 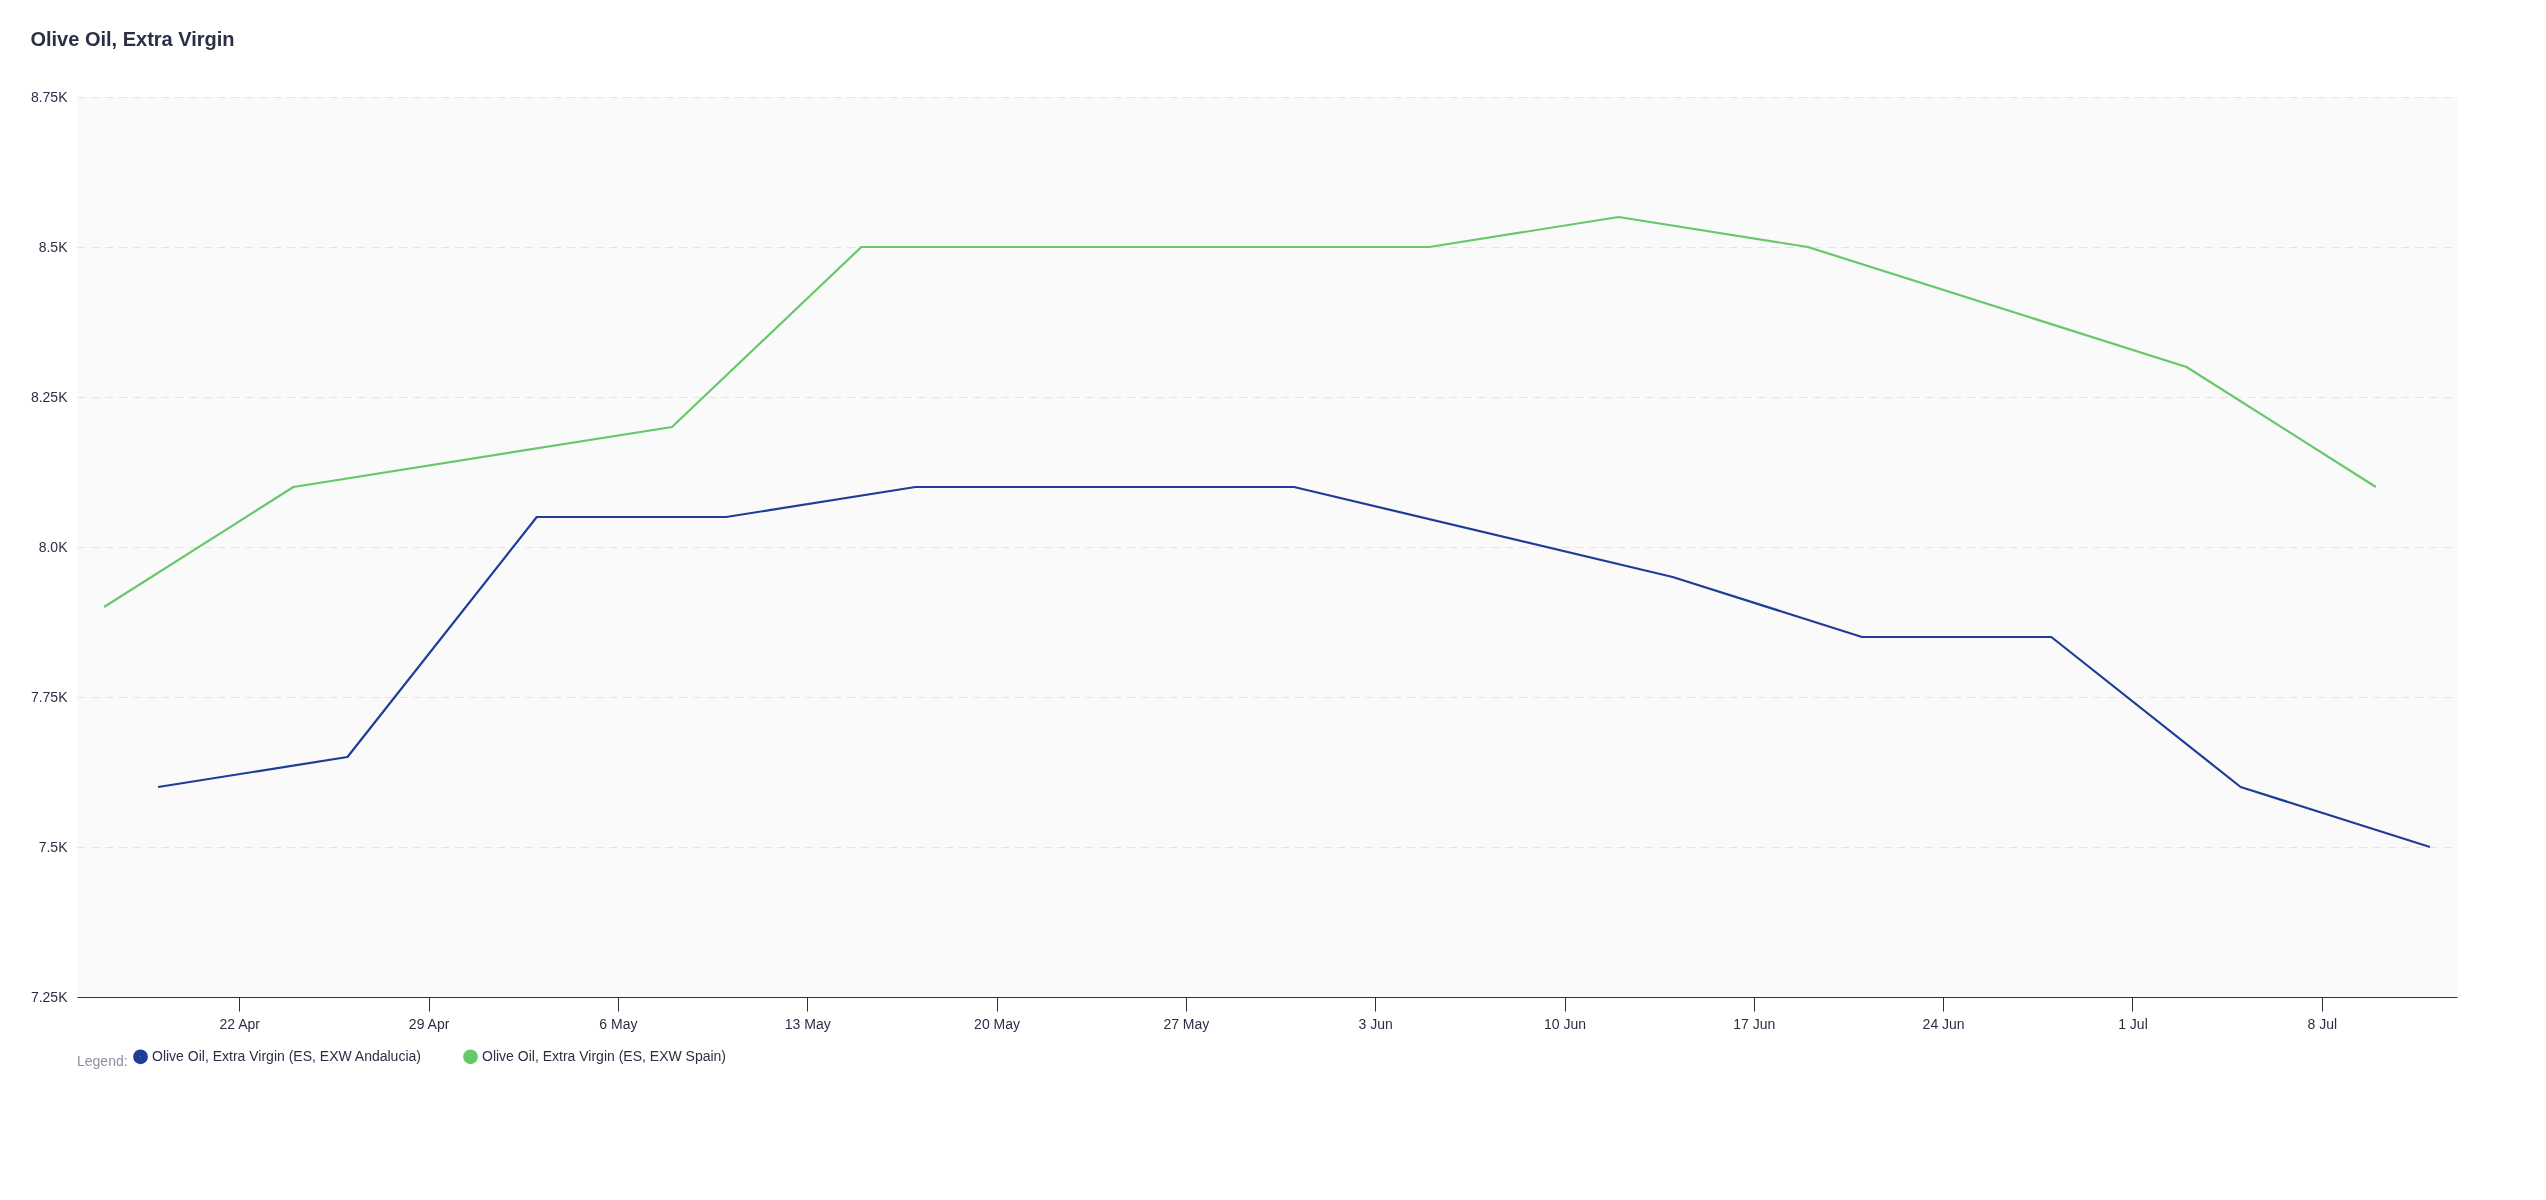 I want to click on y-tick-label: 8.5K, so click(x=53, y=246).